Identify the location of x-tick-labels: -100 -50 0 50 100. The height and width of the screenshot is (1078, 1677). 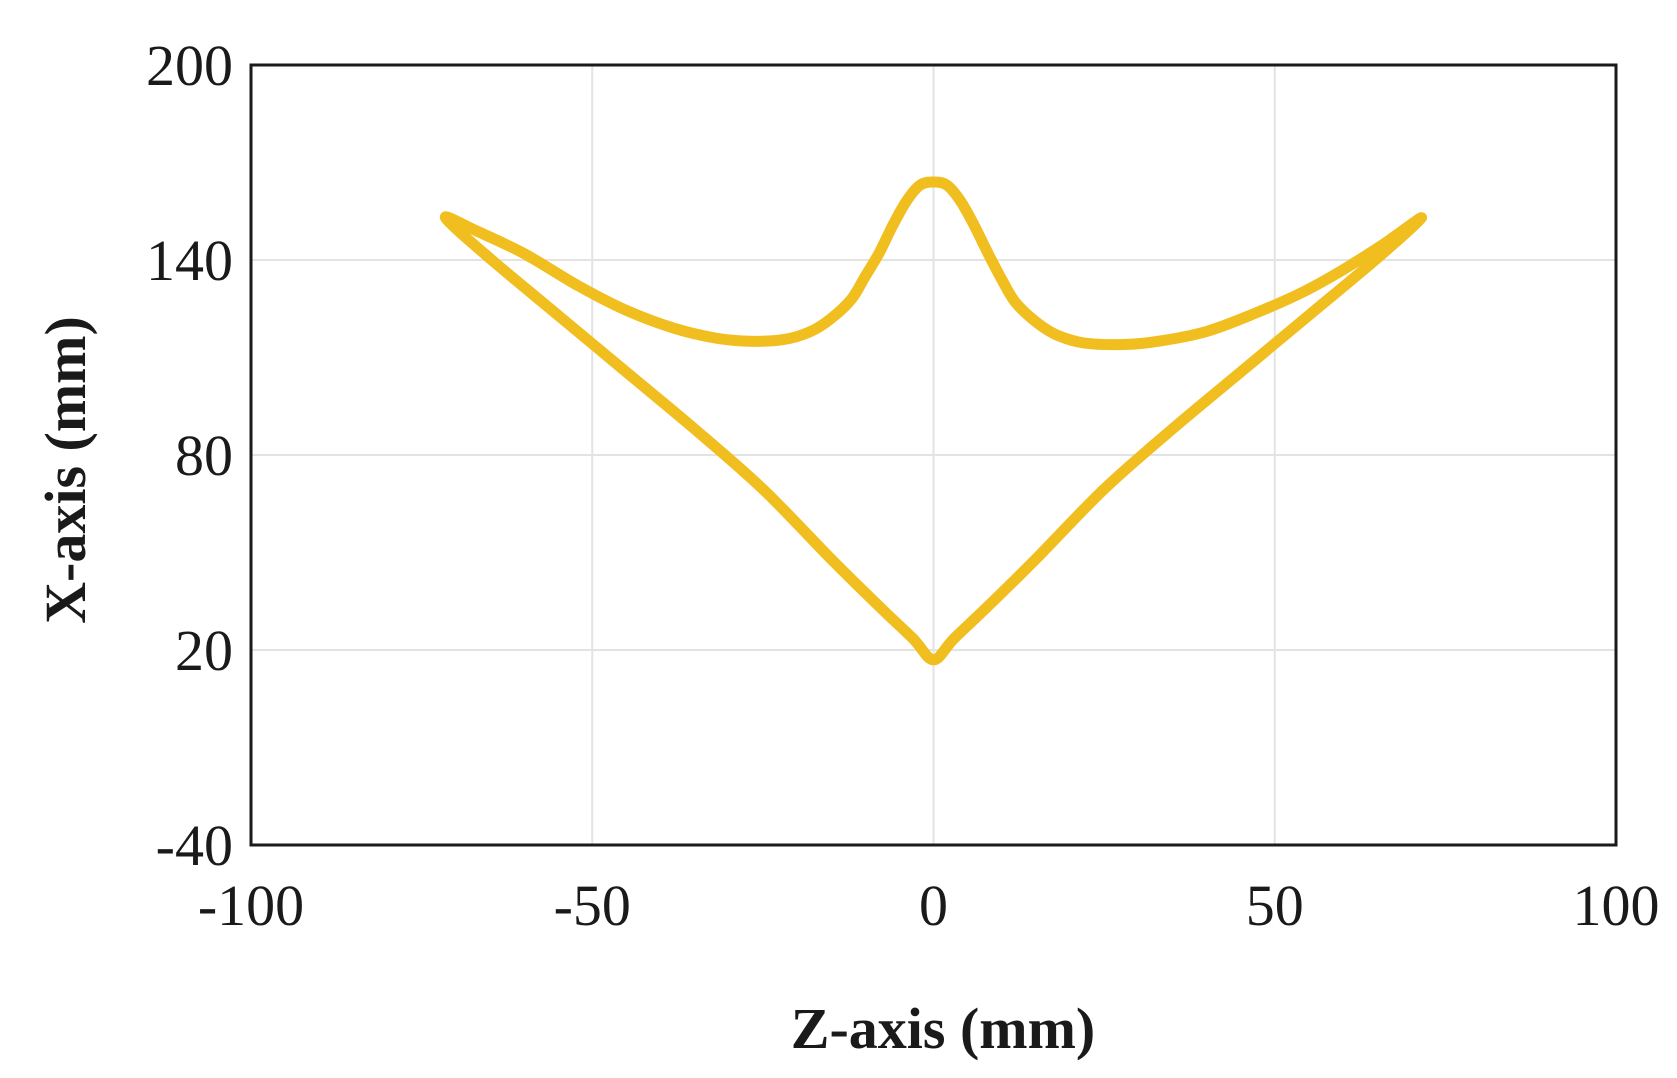
(929, 905).